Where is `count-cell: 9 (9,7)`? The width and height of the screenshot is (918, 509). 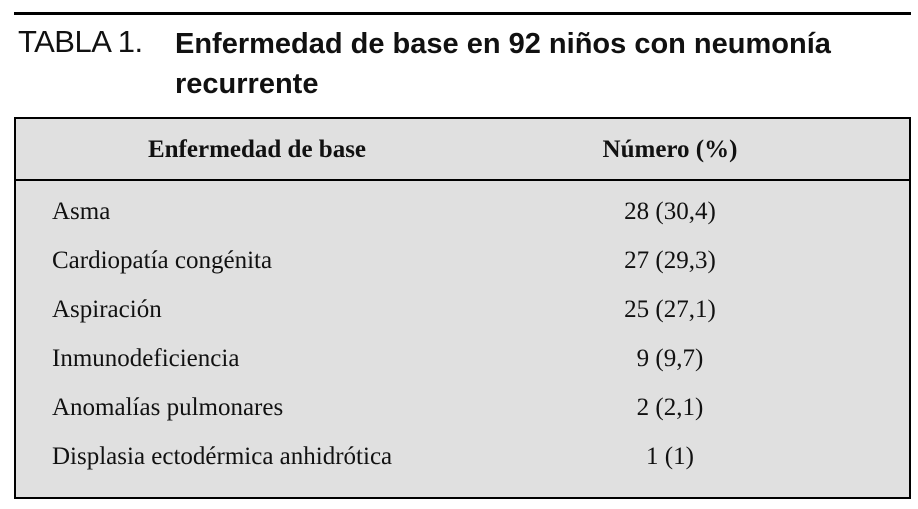 count-cell: 9 (9,7) is located at coordinates (670, 358).